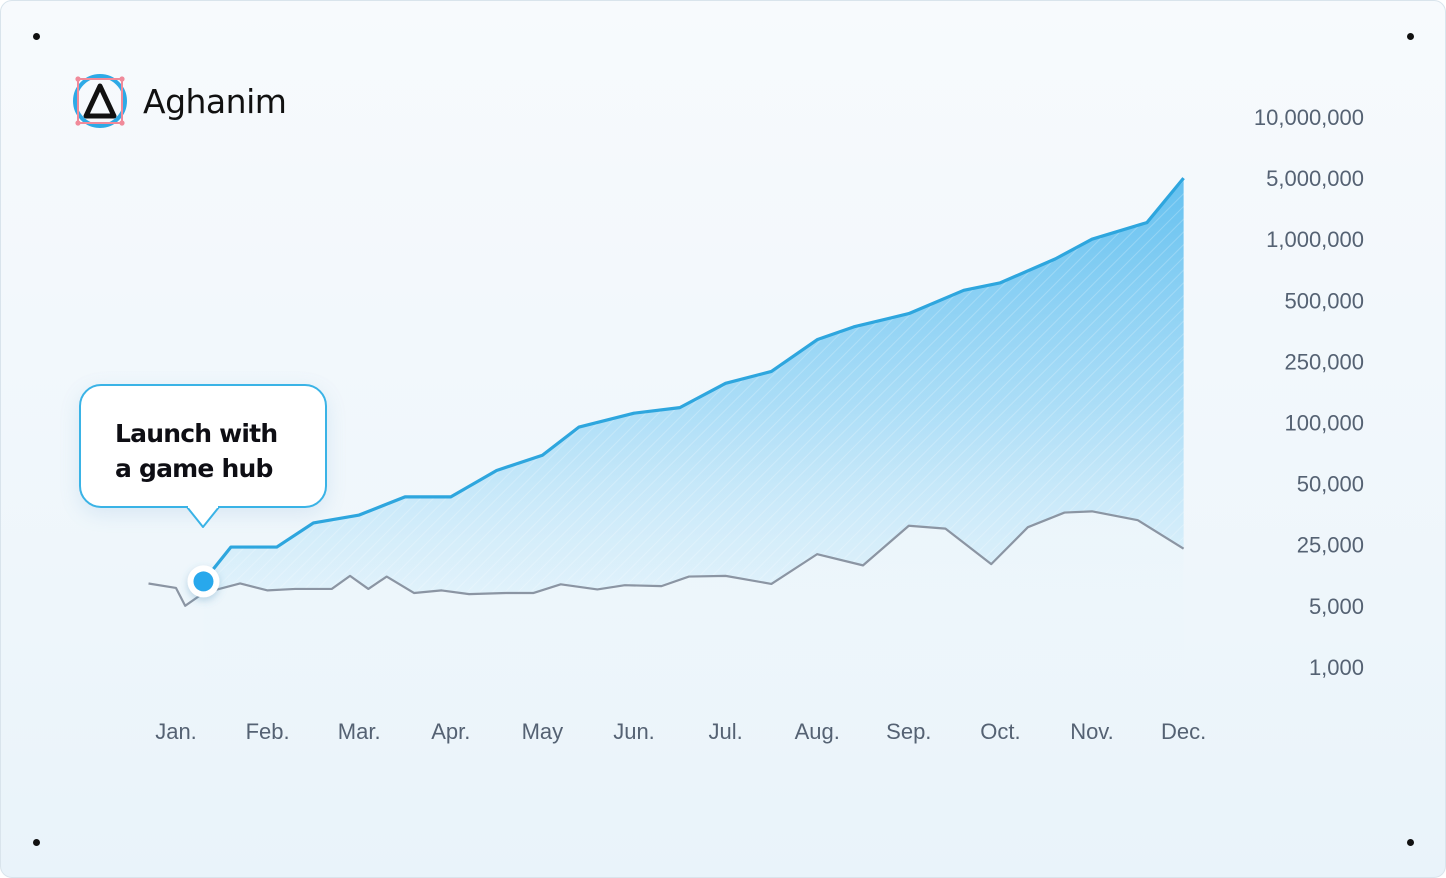 The width and height of the screenshot is (1446, 878). What do you see at coordinates (1092, 731) in the screenshot?
I see `x-tick-label: Nov.` at bounding box center [1092, 731].